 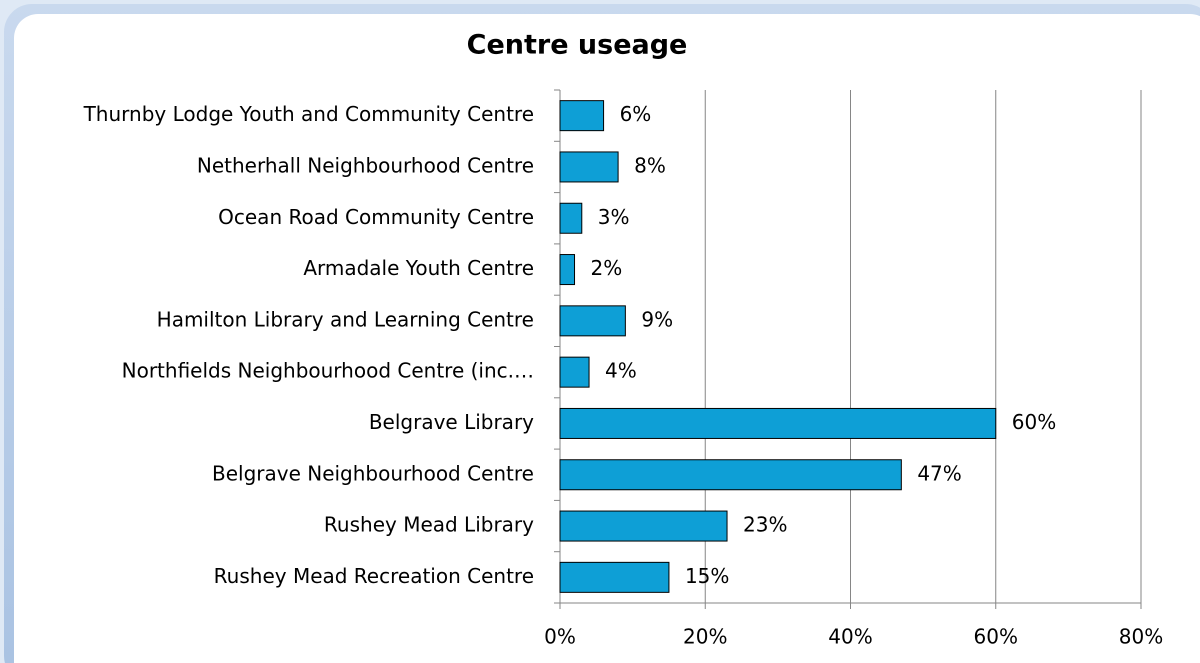 What do you see at coordinates (345, 319) in the screenshot?
I see `y-tick-label: Hamilton Library and Learning Centre` at bounding box center [345, 319].